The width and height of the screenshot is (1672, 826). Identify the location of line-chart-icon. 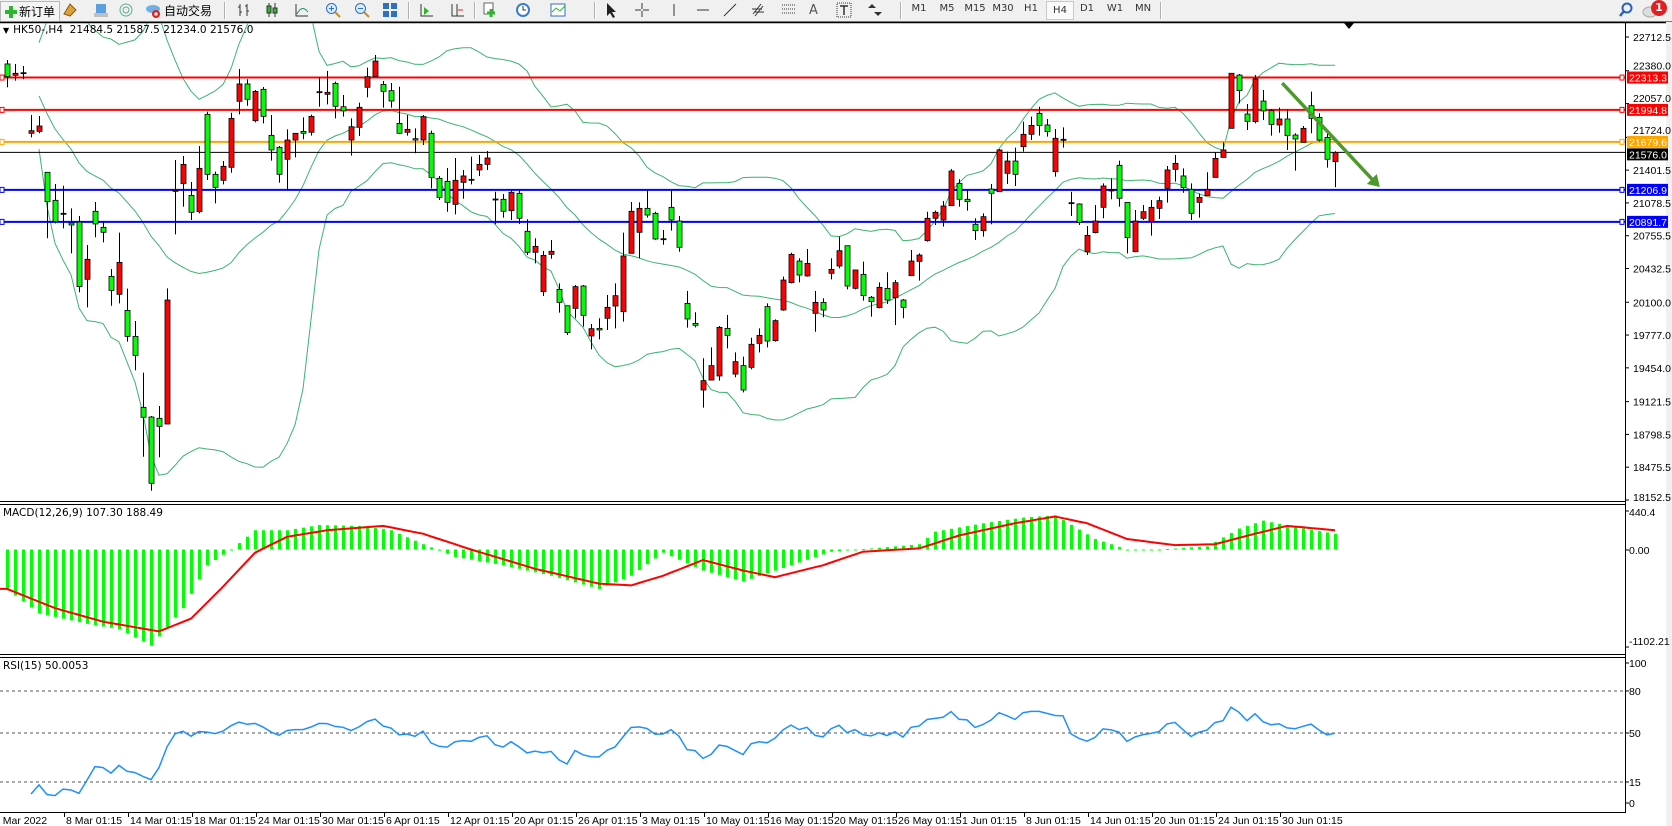
(302, 10).